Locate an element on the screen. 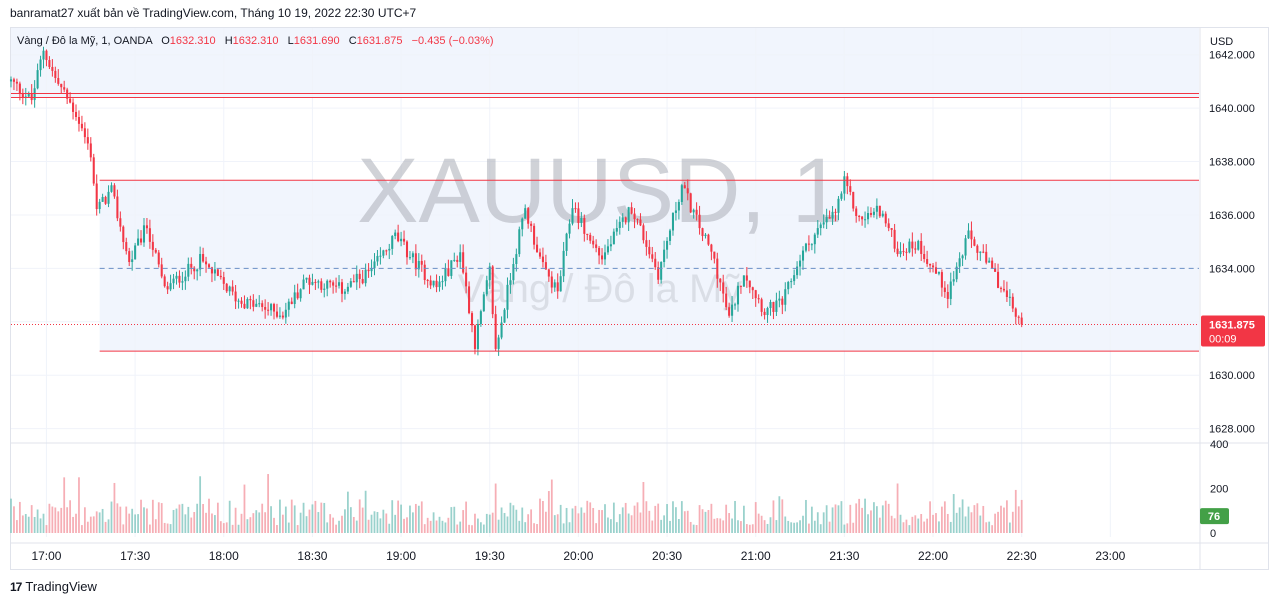 The height and width of the screenshot is (605, 1280). symbol-label: Vàng / Đô la Mỹ, 1, OANDA is located at coordinates (85, 41).